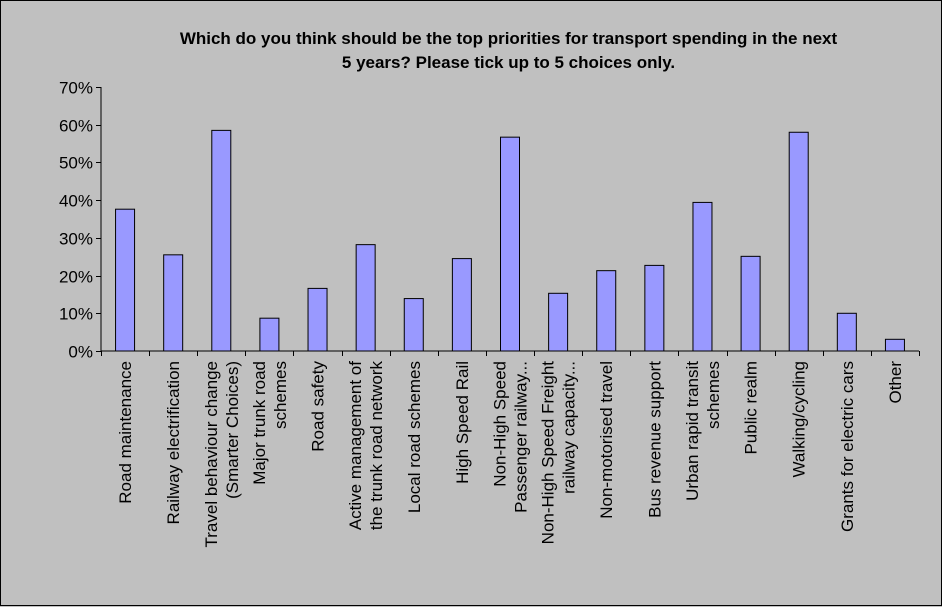 The image size is (942, 607). I want to click on x-tick-label: Grants for electric cars, so click(847, 446).